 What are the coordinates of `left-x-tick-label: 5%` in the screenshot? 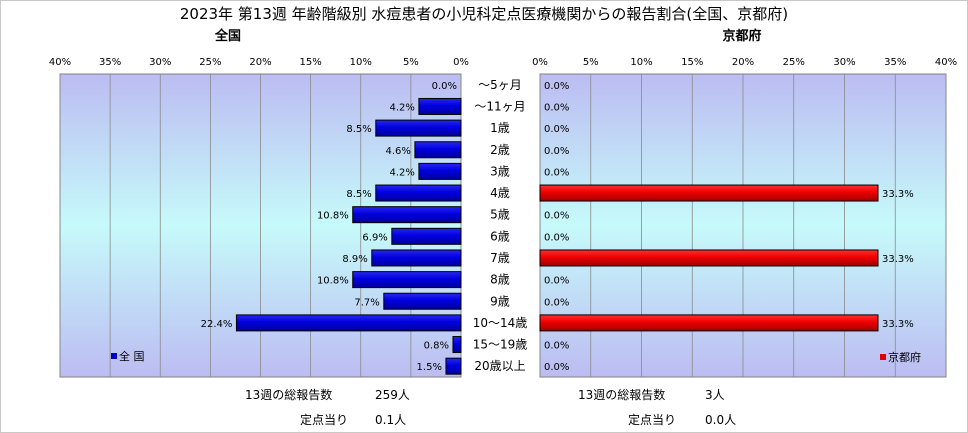 It's located at (411, 62).